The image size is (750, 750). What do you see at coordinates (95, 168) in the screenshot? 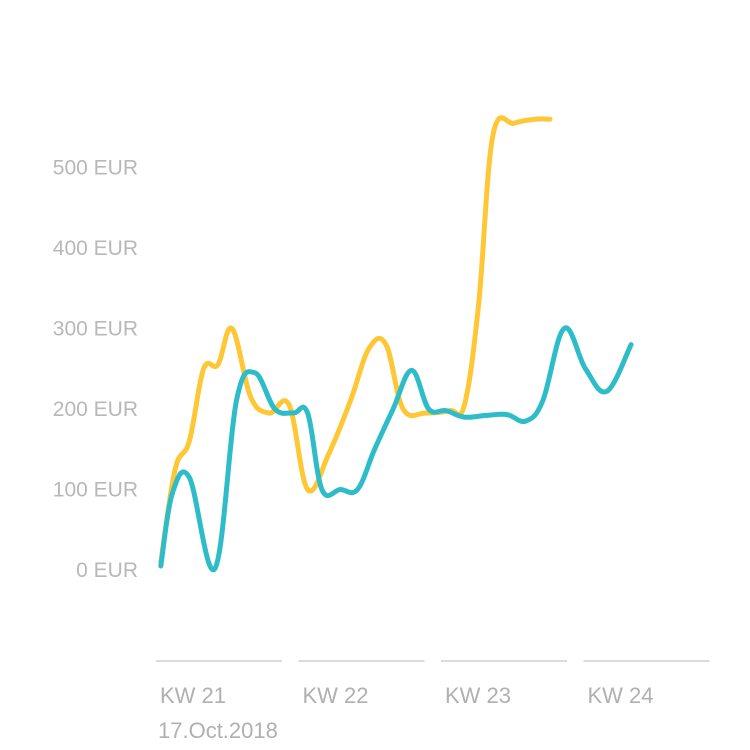
I see `y-tick-label: 500 EUR` at bounding box center [95, 168].